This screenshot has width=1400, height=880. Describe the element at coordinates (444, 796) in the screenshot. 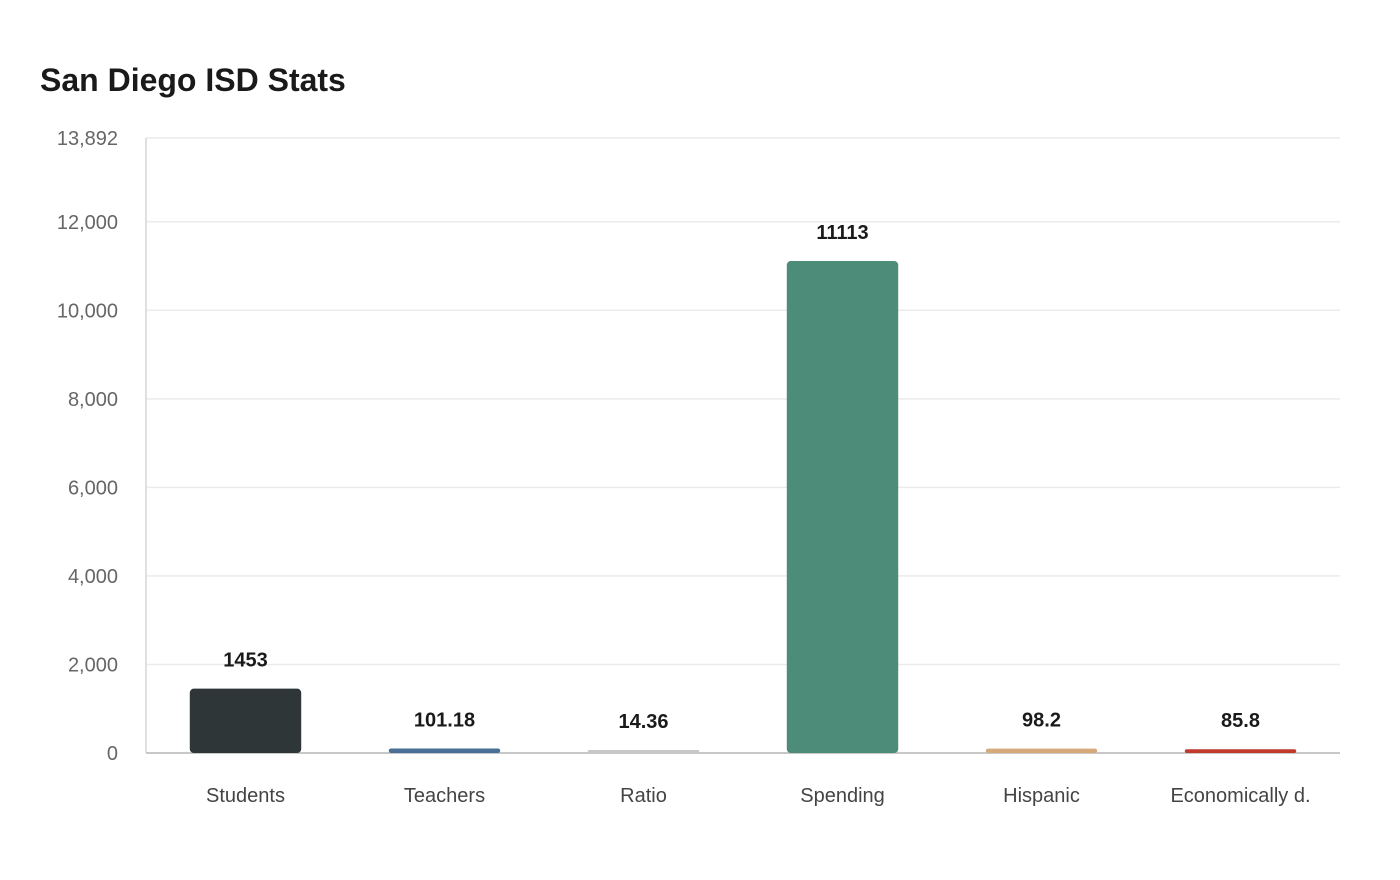

I see `x-category-label: Teachers` at that location.